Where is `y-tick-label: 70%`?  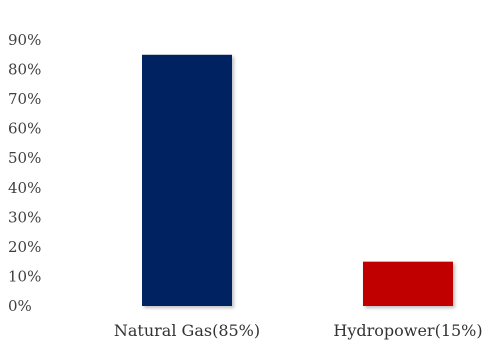 y-tick-label: 70% is located at coordinates (24, 99).